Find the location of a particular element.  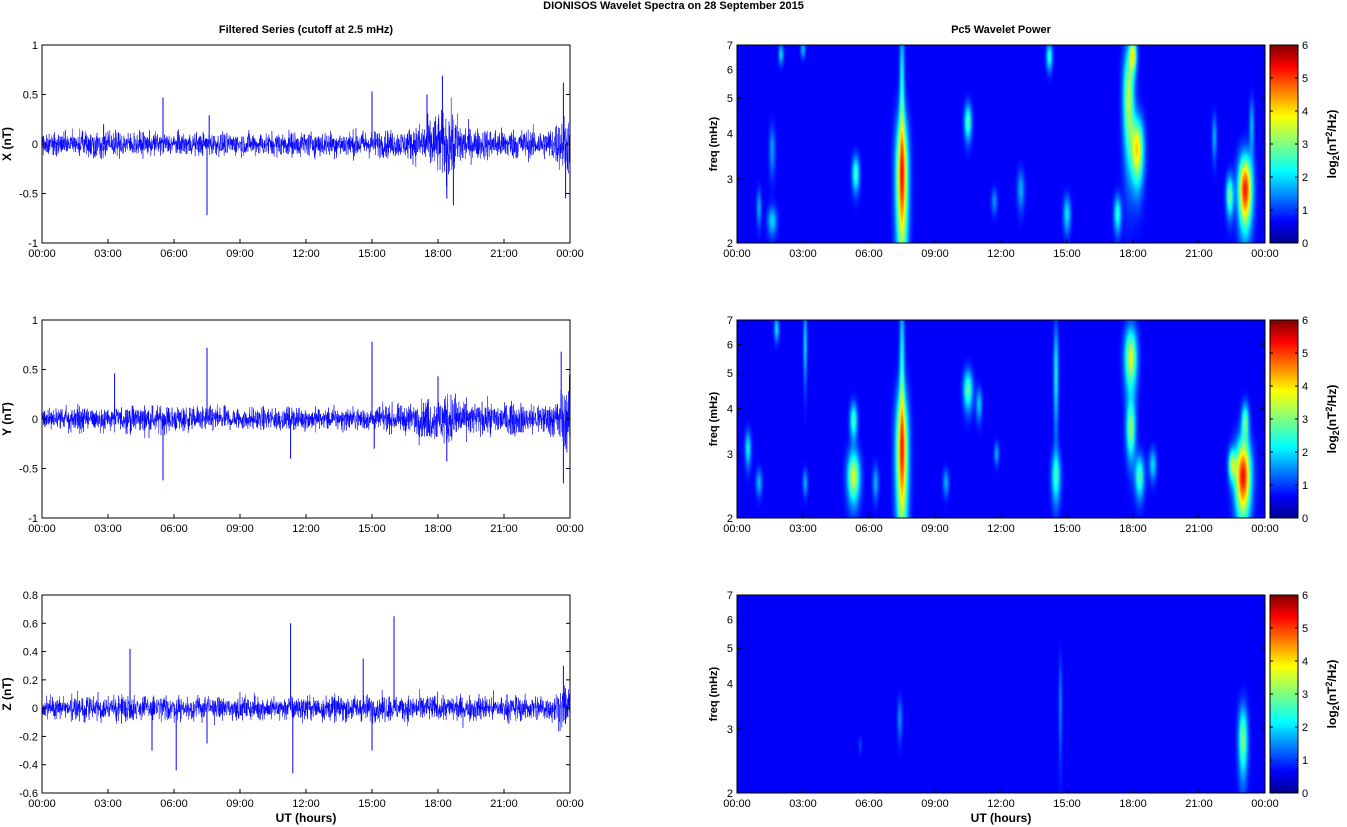

wavelet-z-colorbar-tick-label: 2 is located at coordinates (1305, 728).